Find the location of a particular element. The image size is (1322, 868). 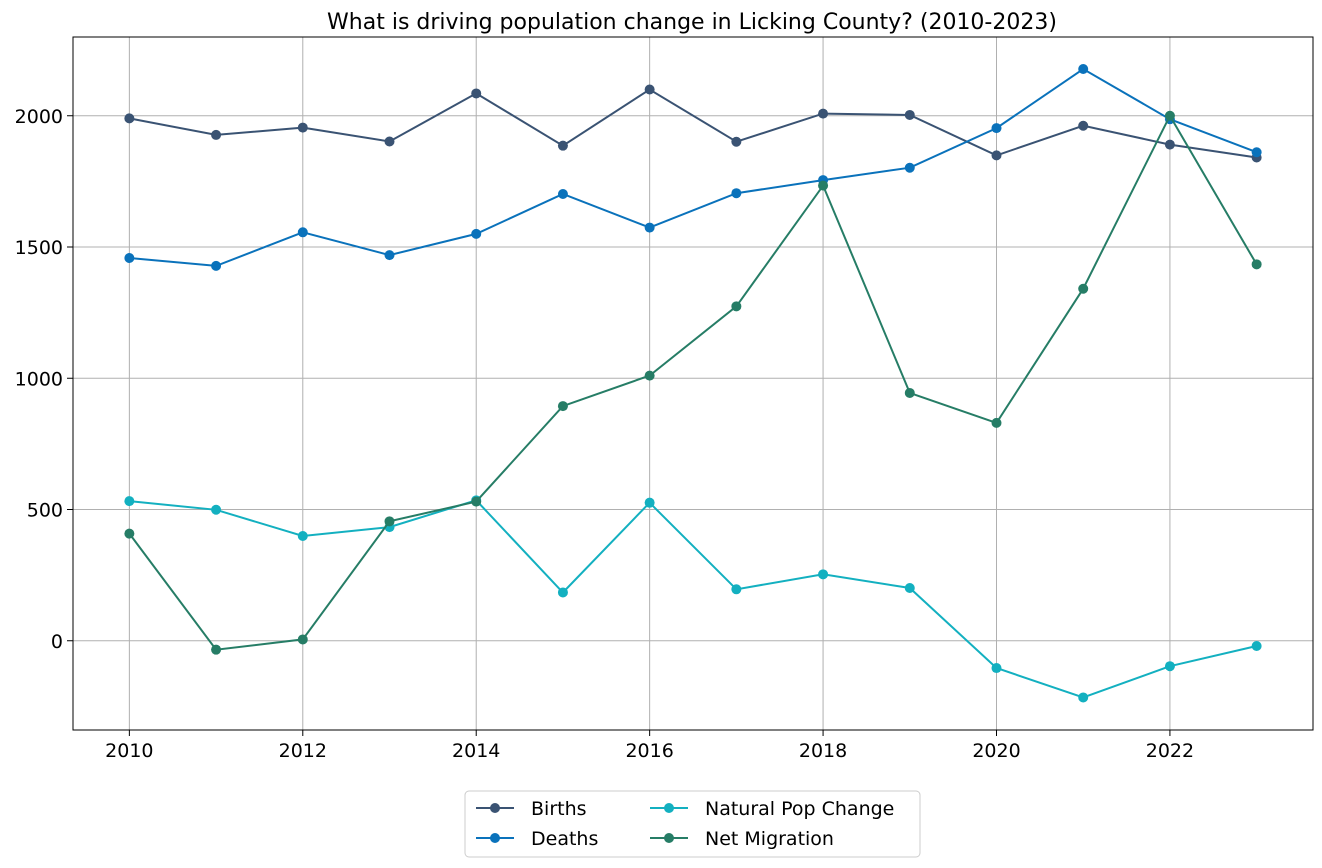

x-tick-label: 2022 is located at coordinates (1170, 751).